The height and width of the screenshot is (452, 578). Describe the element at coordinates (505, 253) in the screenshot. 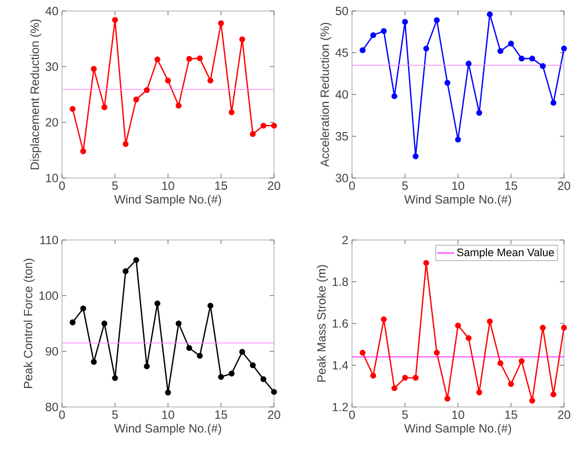

I see `legend-label: Sample Mean Value` at that location.